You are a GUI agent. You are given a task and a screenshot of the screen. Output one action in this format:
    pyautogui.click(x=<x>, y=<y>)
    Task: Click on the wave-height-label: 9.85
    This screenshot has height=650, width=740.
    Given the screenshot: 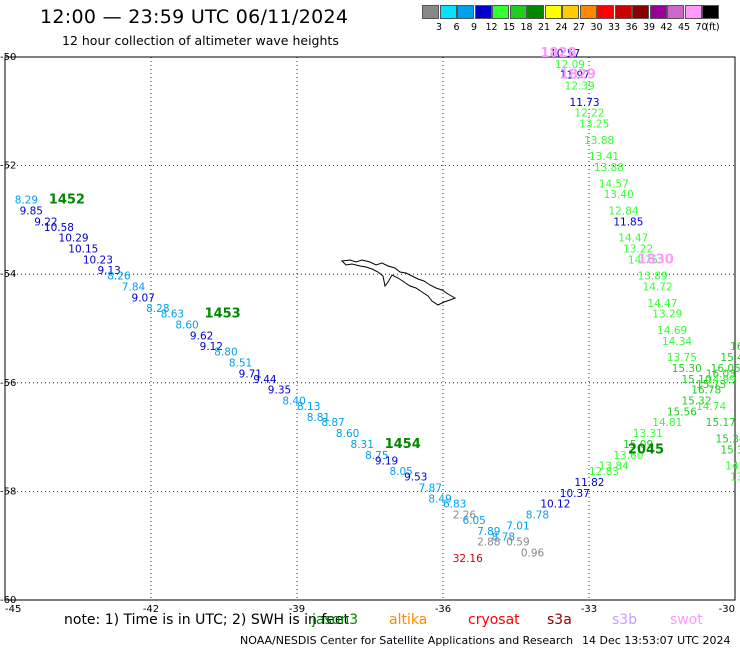 What is the action you would take?
    pyautogui.click(x=31, y=211)
    